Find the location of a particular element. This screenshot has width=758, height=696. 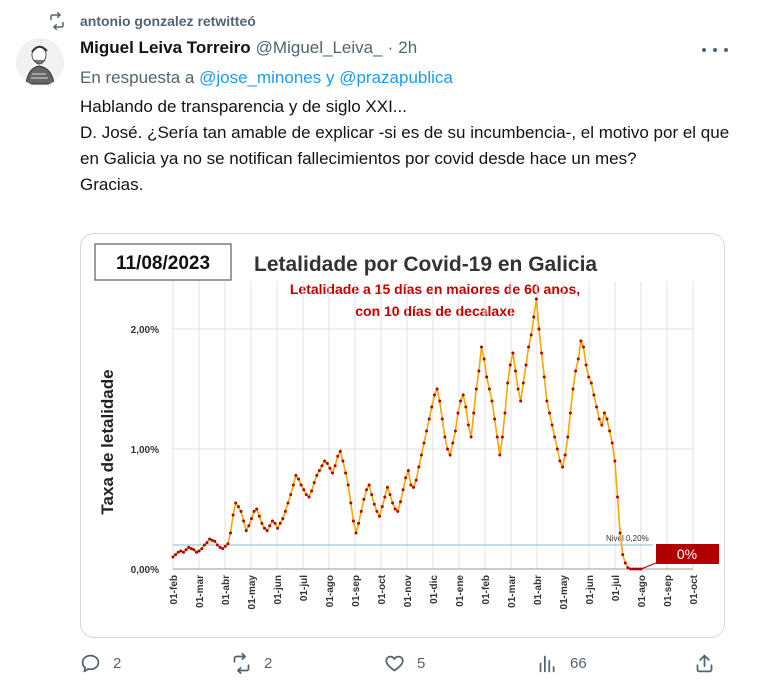

reply-button: 2 is located at coordinates (100, 663).